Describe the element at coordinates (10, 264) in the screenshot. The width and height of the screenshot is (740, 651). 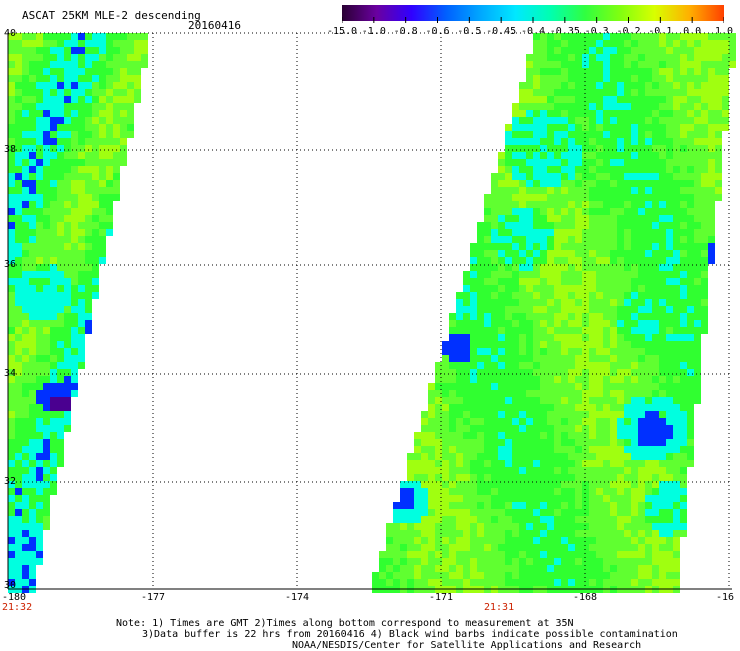
I see `lat-label-36: 36` at that location.